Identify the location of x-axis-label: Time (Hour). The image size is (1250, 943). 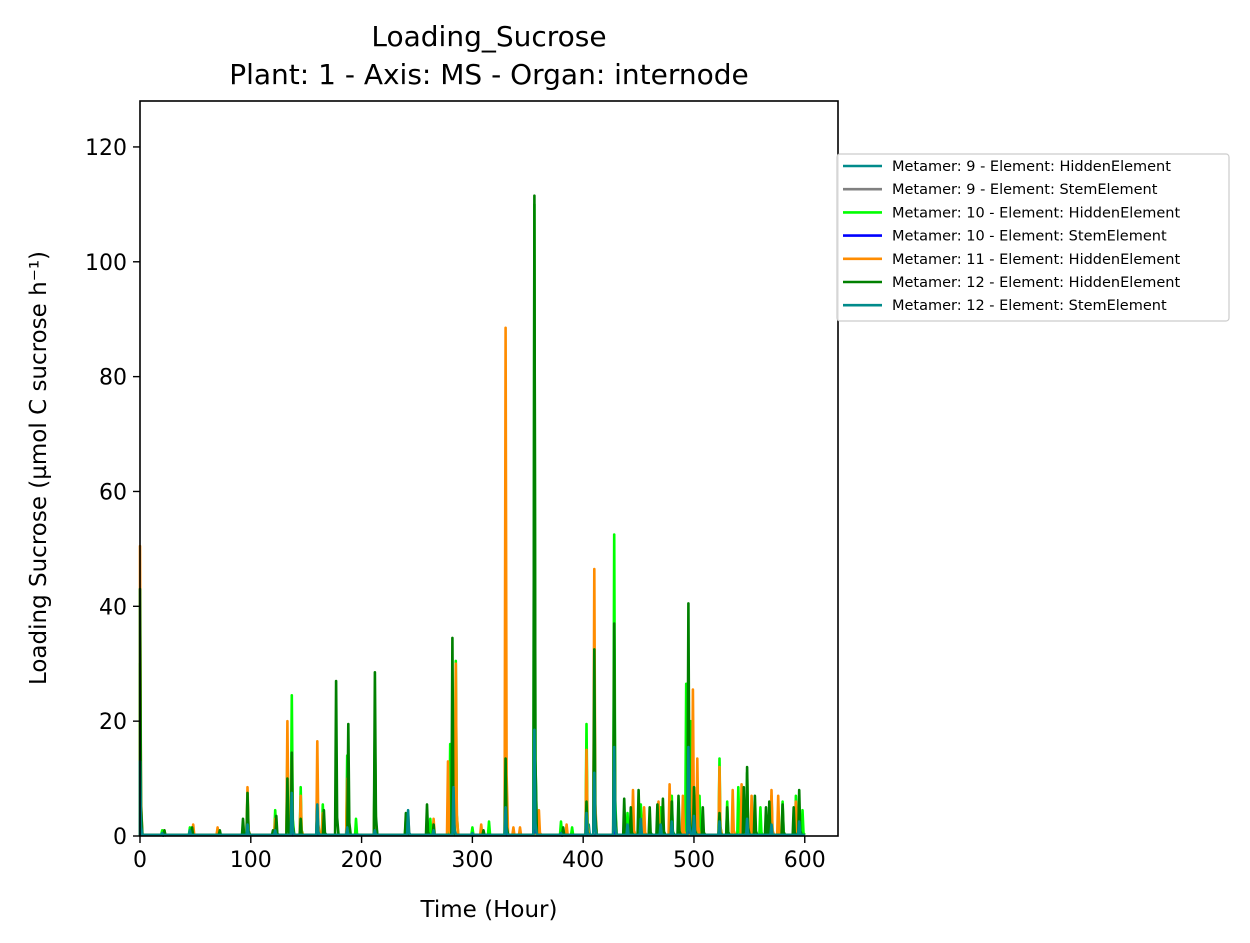
(489, 910).